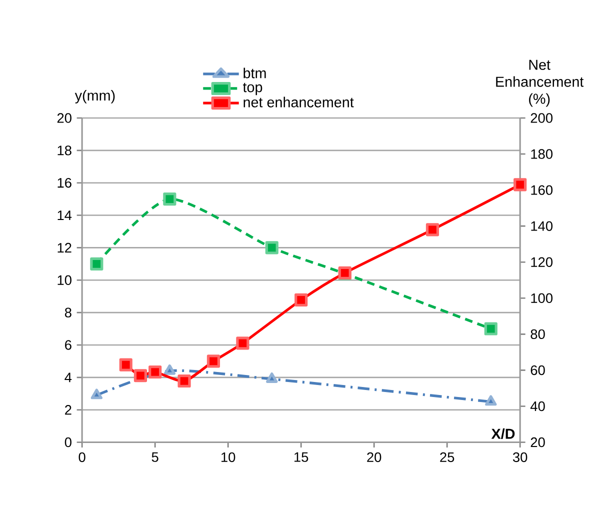  I want to click on y2-tick-label: 180, so click(542, 154).